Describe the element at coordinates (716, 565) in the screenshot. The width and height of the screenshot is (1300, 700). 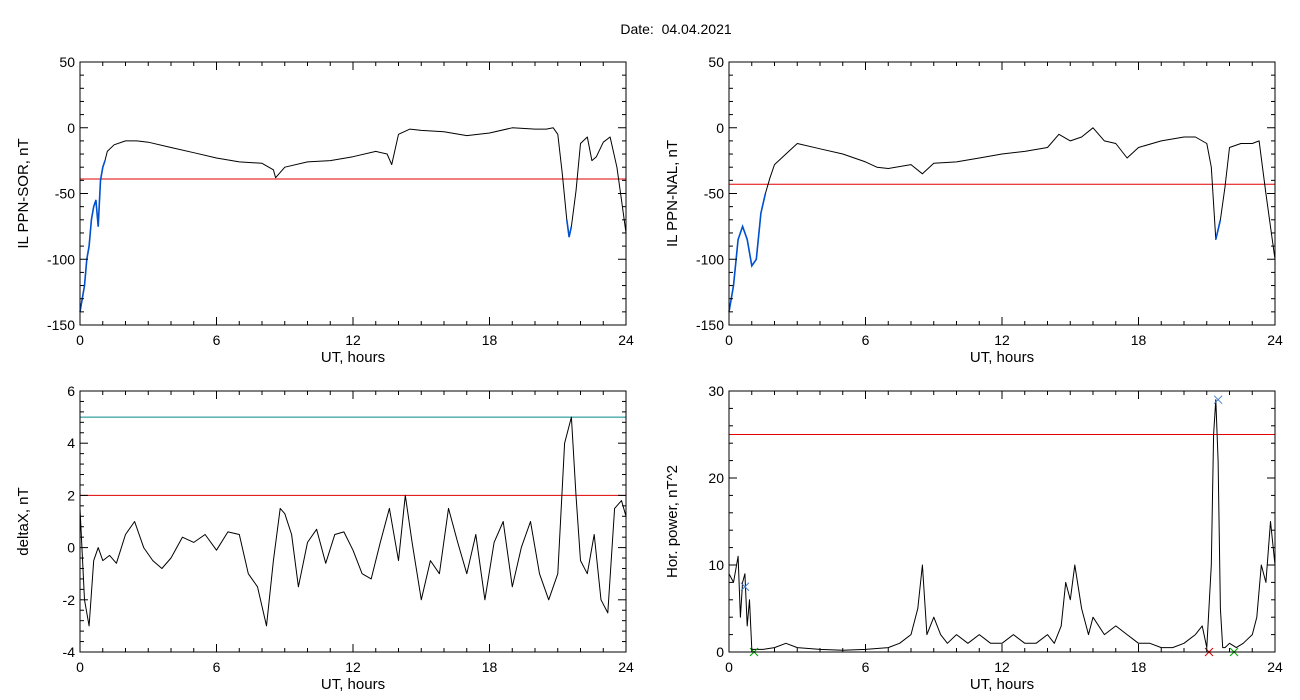
I see `y-tick-label: 10` at that location.